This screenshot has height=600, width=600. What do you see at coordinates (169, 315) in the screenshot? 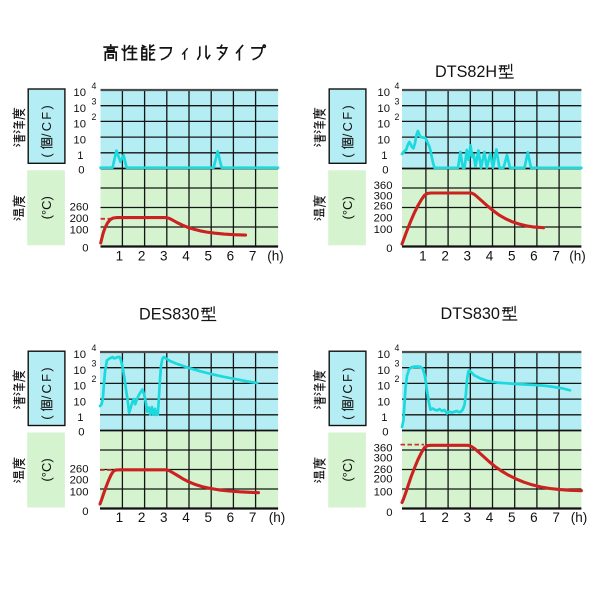
I see `svg-text: DES830` at bounding box center [169, 315].